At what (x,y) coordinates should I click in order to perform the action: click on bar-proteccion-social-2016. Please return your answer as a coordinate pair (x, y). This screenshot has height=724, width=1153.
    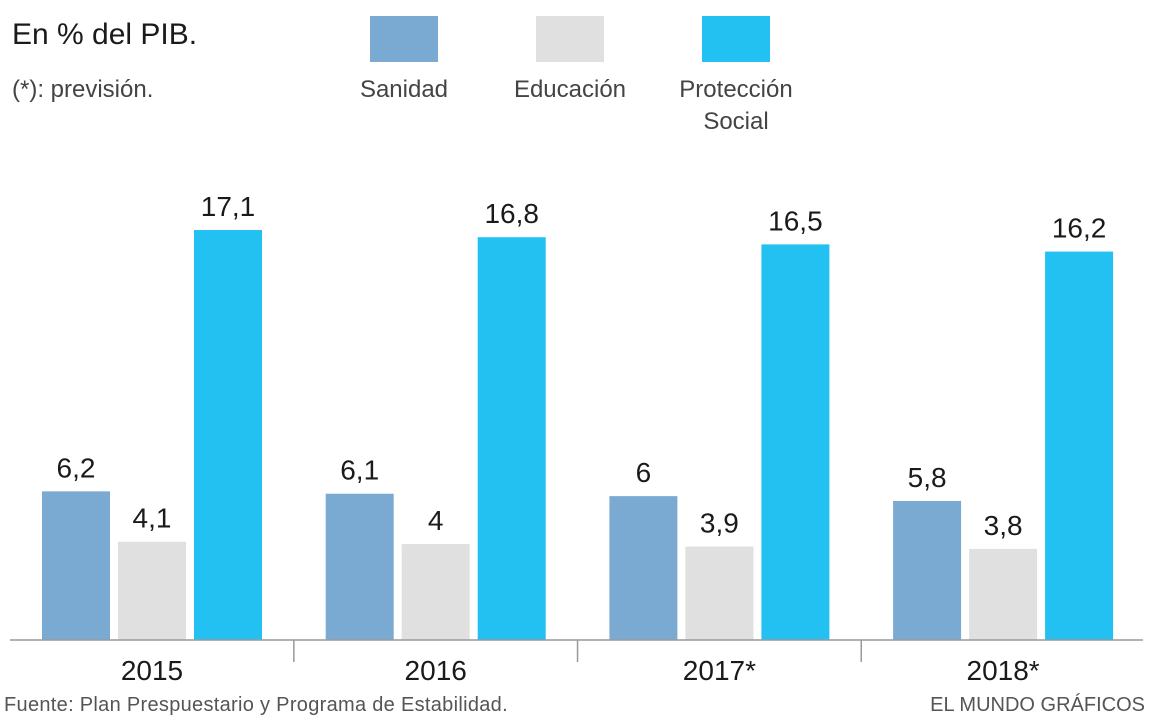
    Looking at the image, I should click on (511, 438).